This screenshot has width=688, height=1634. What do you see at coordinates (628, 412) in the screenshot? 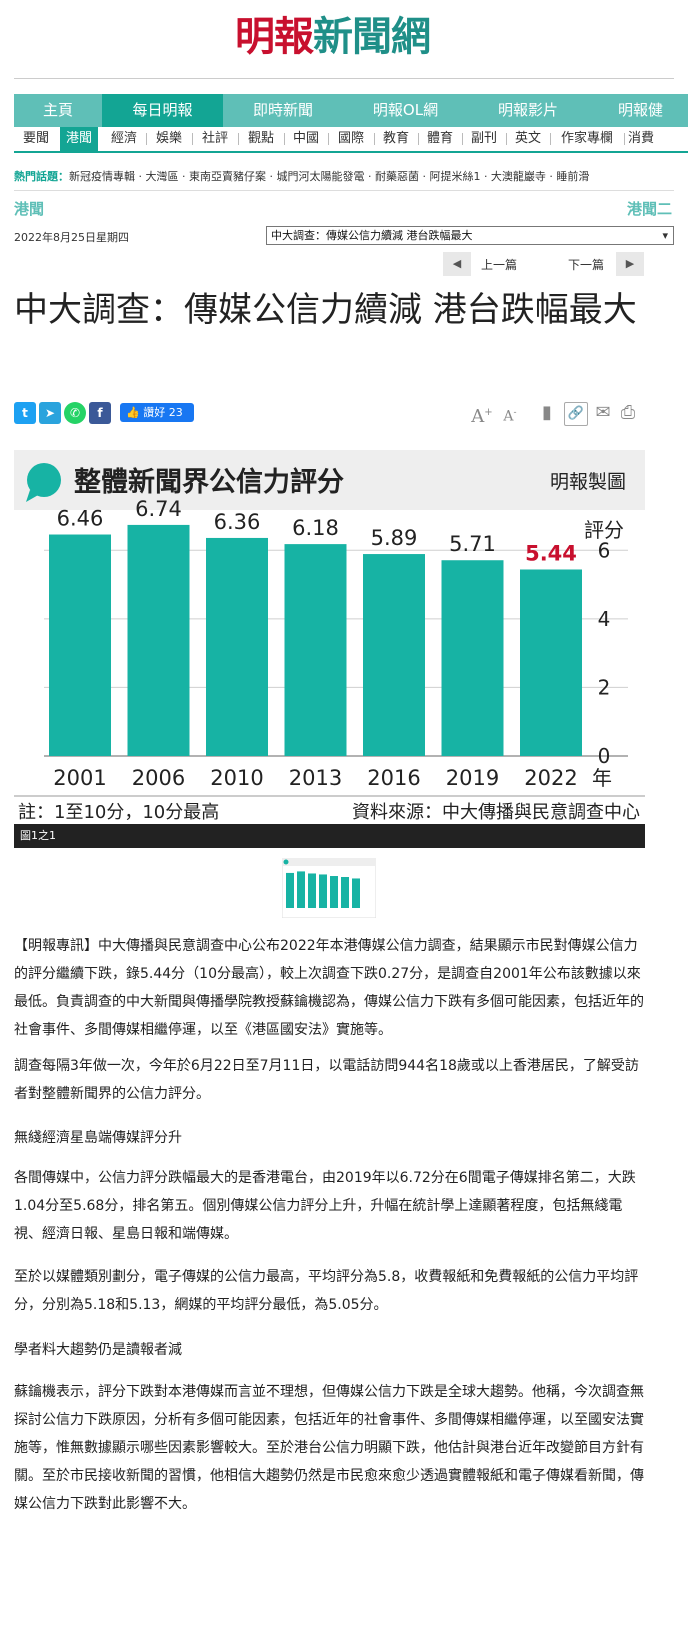
I see `print-icon: ⎙` at bounding box center [628, 412].